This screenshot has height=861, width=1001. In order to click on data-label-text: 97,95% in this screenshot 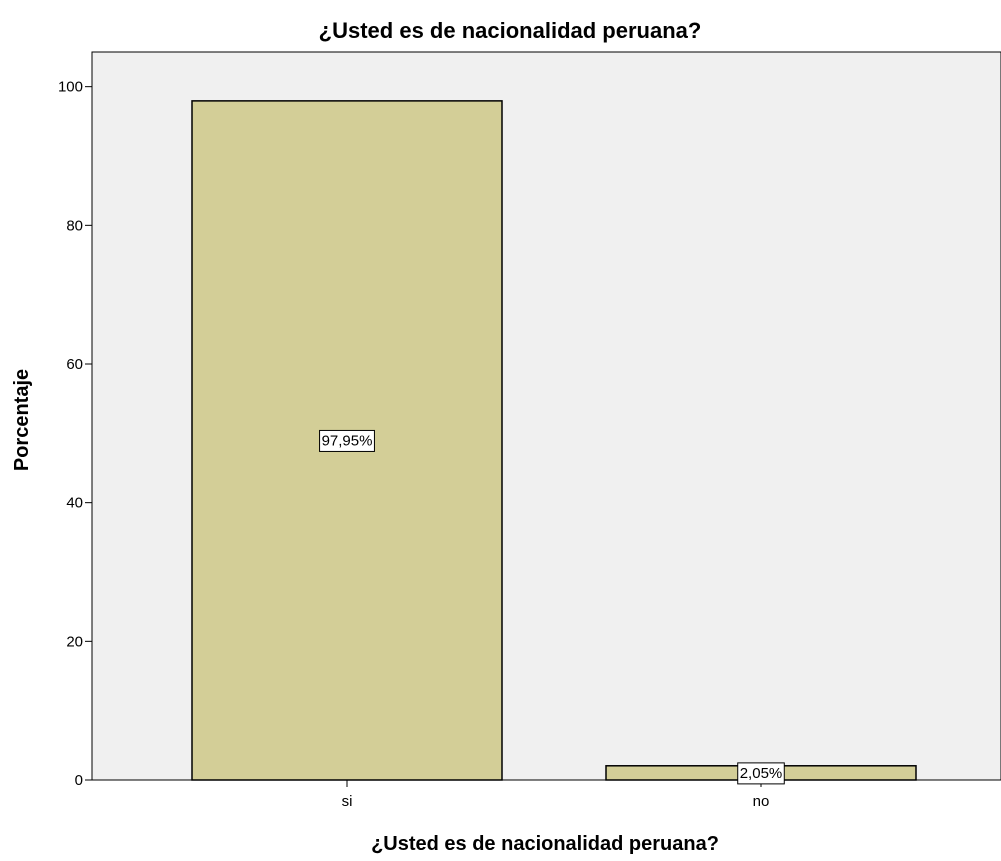, I will do `click(347, 440)`.